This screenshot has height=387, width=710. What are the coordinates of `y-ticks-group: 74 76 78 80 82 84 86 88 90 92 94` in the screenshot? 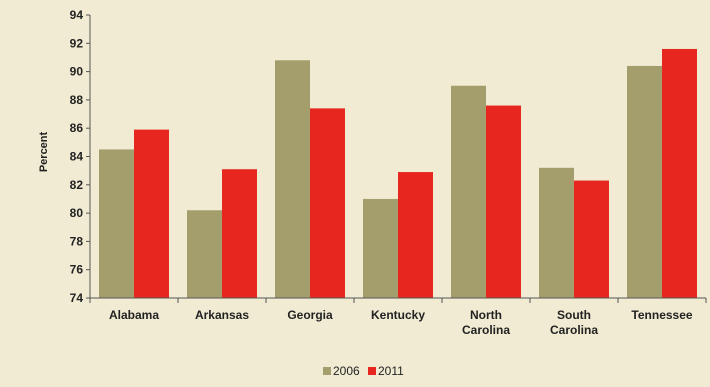 It's located at (80, 156).